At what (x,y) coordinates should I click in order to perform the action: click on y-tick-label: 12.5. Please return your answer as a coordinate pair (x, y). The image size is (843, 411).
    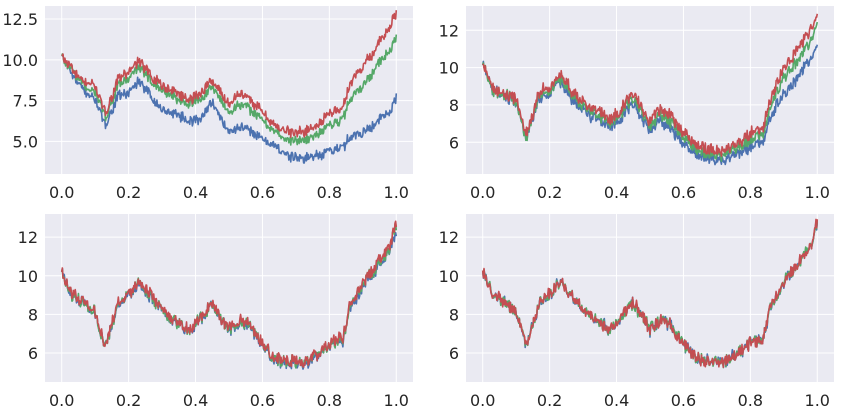
    Looking at the image, I should click on (20, 19).